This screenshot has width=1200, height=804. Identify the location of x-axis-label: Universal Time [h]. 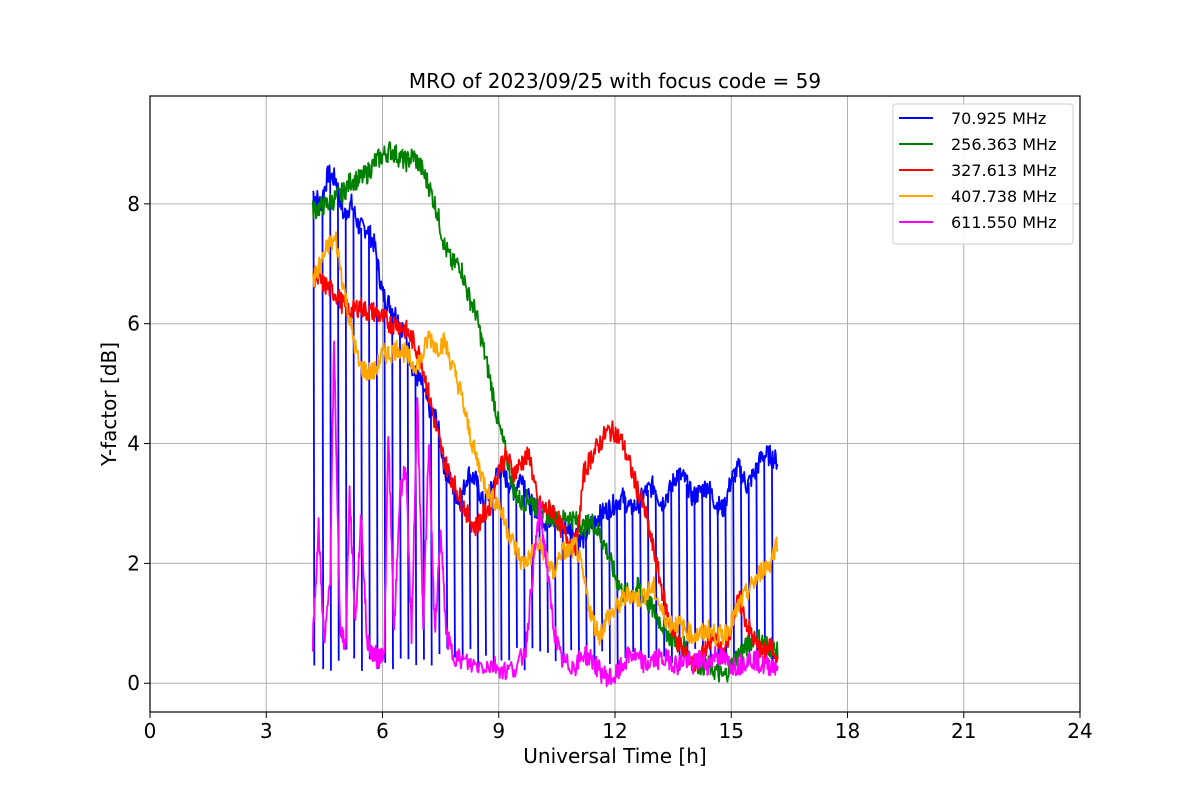
(614, 756).